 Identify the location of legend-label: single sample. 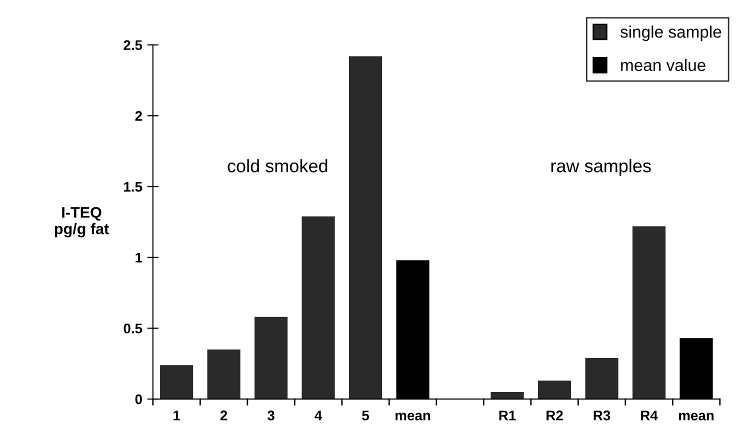
(671, 34).